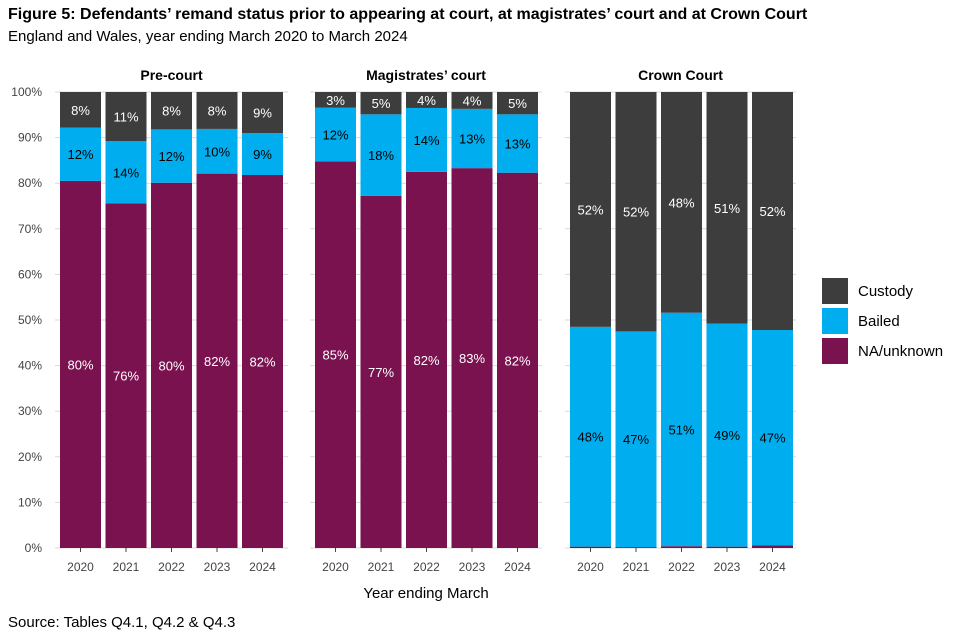 The height and width of the screenshot is (640, 960). Describe the element at coordinates (426, 75) in the screenshot. I see `panel-title: Magistrates’ court` at that location.